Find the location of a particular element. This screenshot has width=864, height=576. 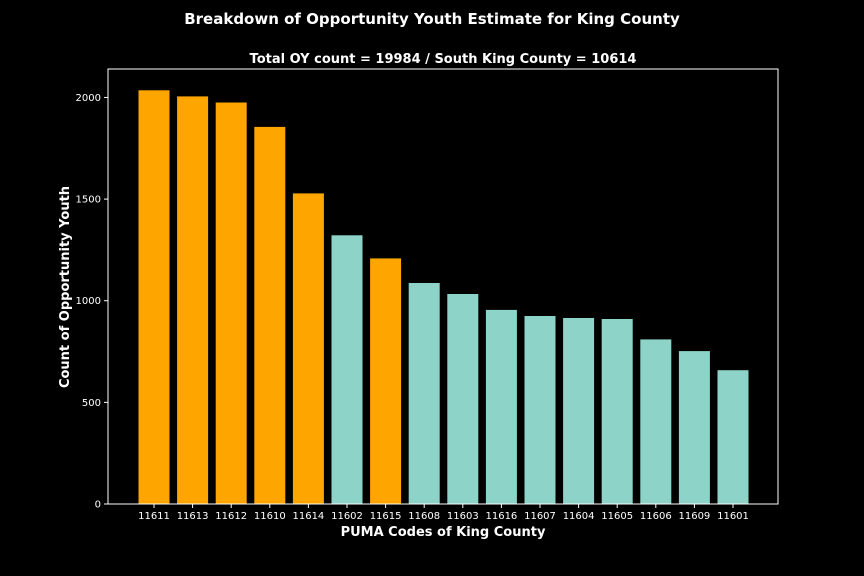

x-tick-label: 11610 is located at coordinates (270, 516).